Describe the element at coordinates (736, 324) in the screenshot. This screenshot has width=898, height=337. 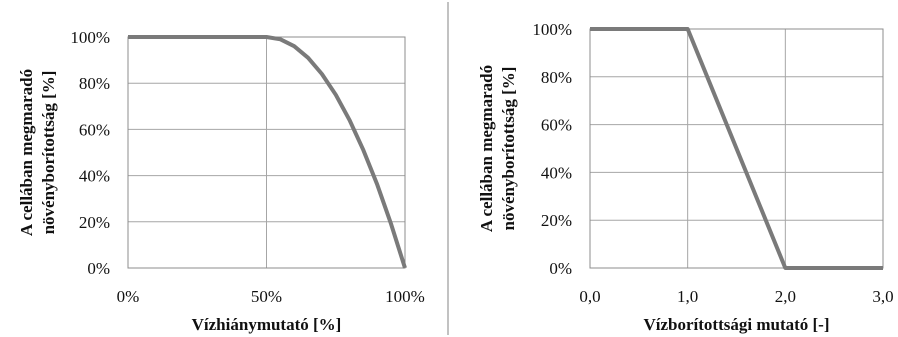
I see `x-axis-title: Vízborítottsági mutató [-]` at that location.